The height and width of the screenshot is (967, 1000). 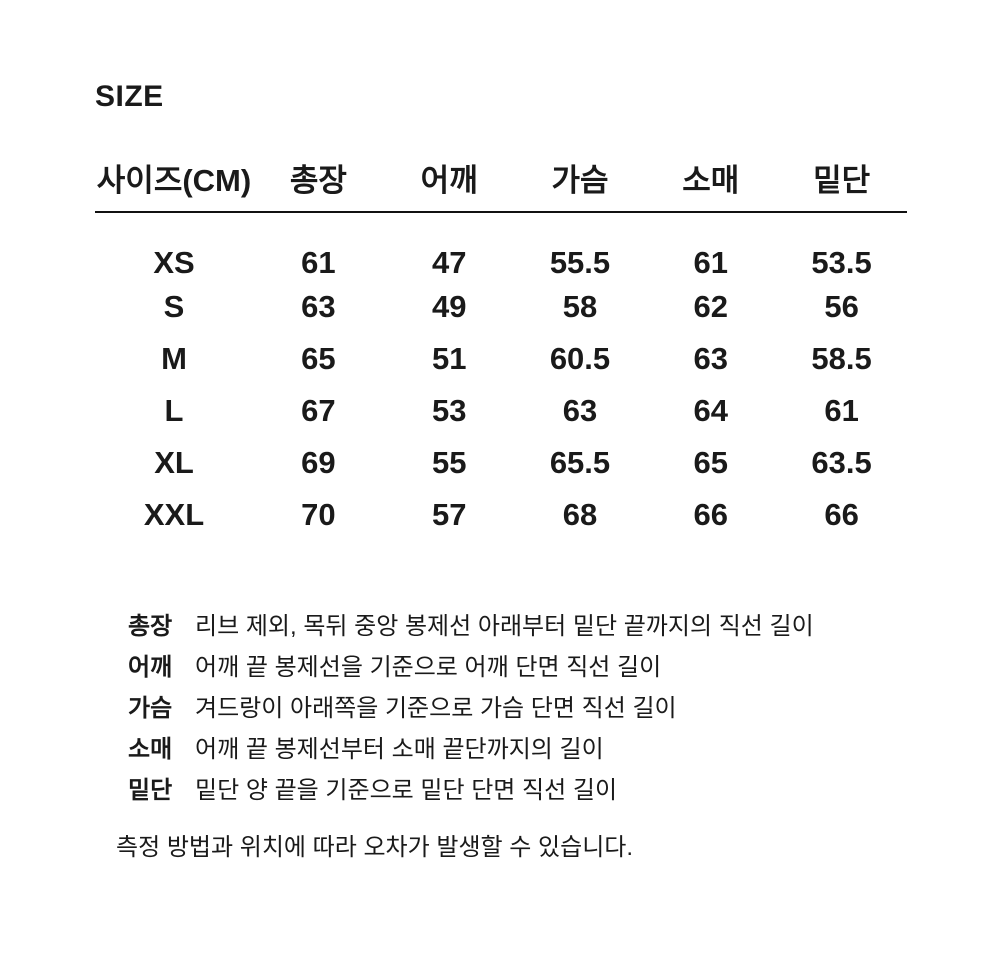 I want to click on column-header-hem: 밑단, so click(x=841, y=188).